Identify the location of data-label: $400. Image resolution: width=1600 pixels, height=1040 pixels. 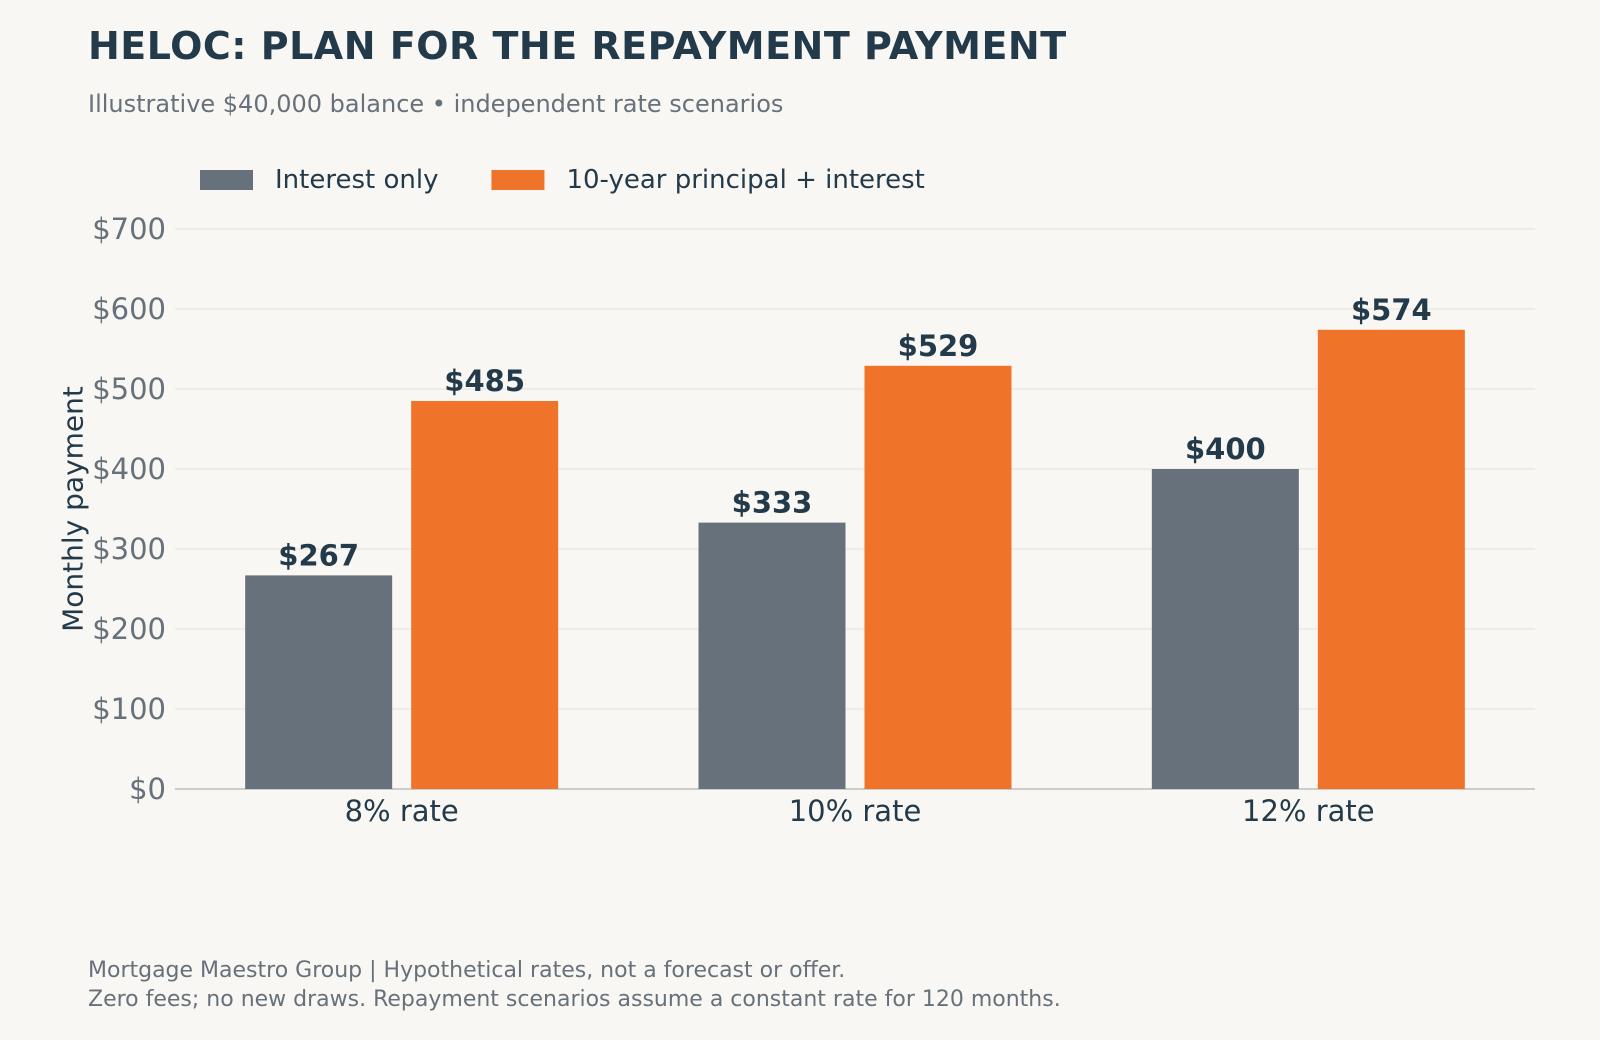
(1225, 449).